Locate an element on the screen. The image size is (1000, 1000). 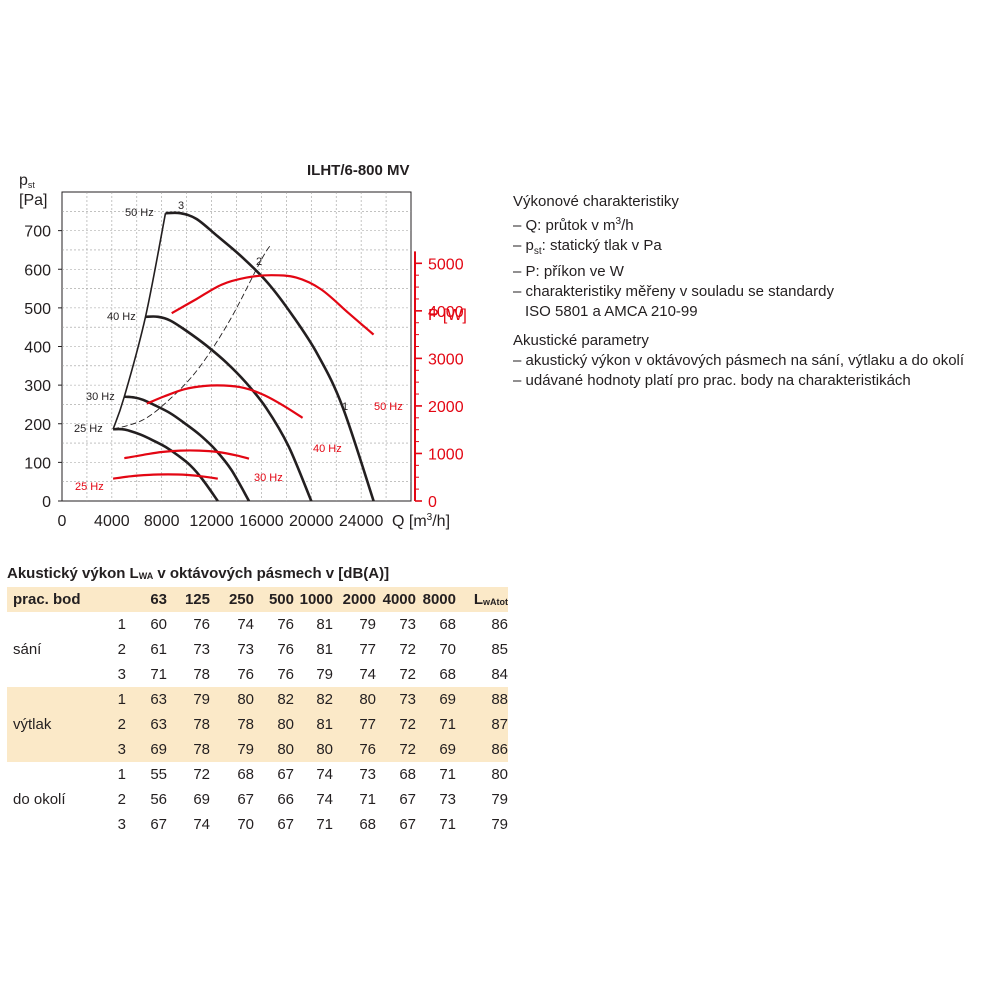
table-cell: 55 is located at coordinates (158, 774).